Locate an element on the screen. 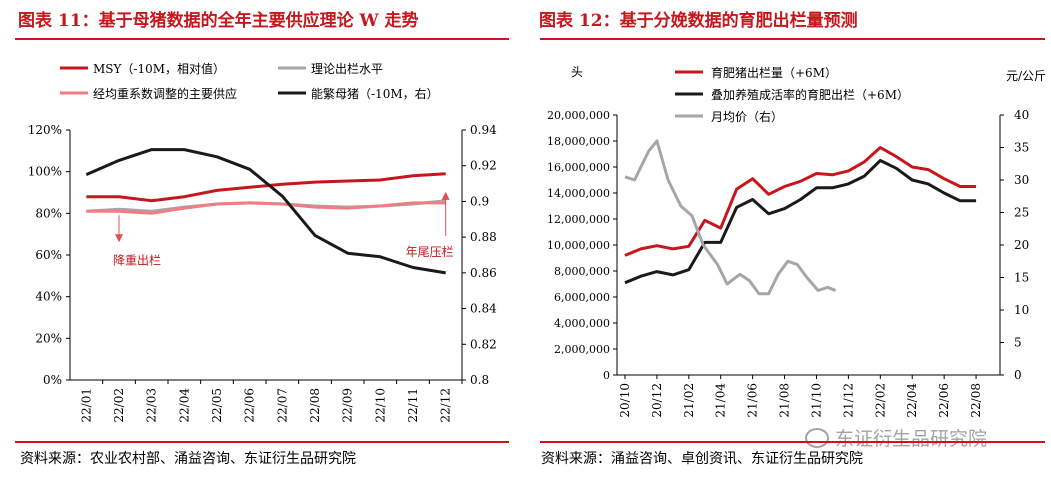 This screenshot has height=484, width=1051. left-axis-unit: 头 is located at coordinates (577, 72).